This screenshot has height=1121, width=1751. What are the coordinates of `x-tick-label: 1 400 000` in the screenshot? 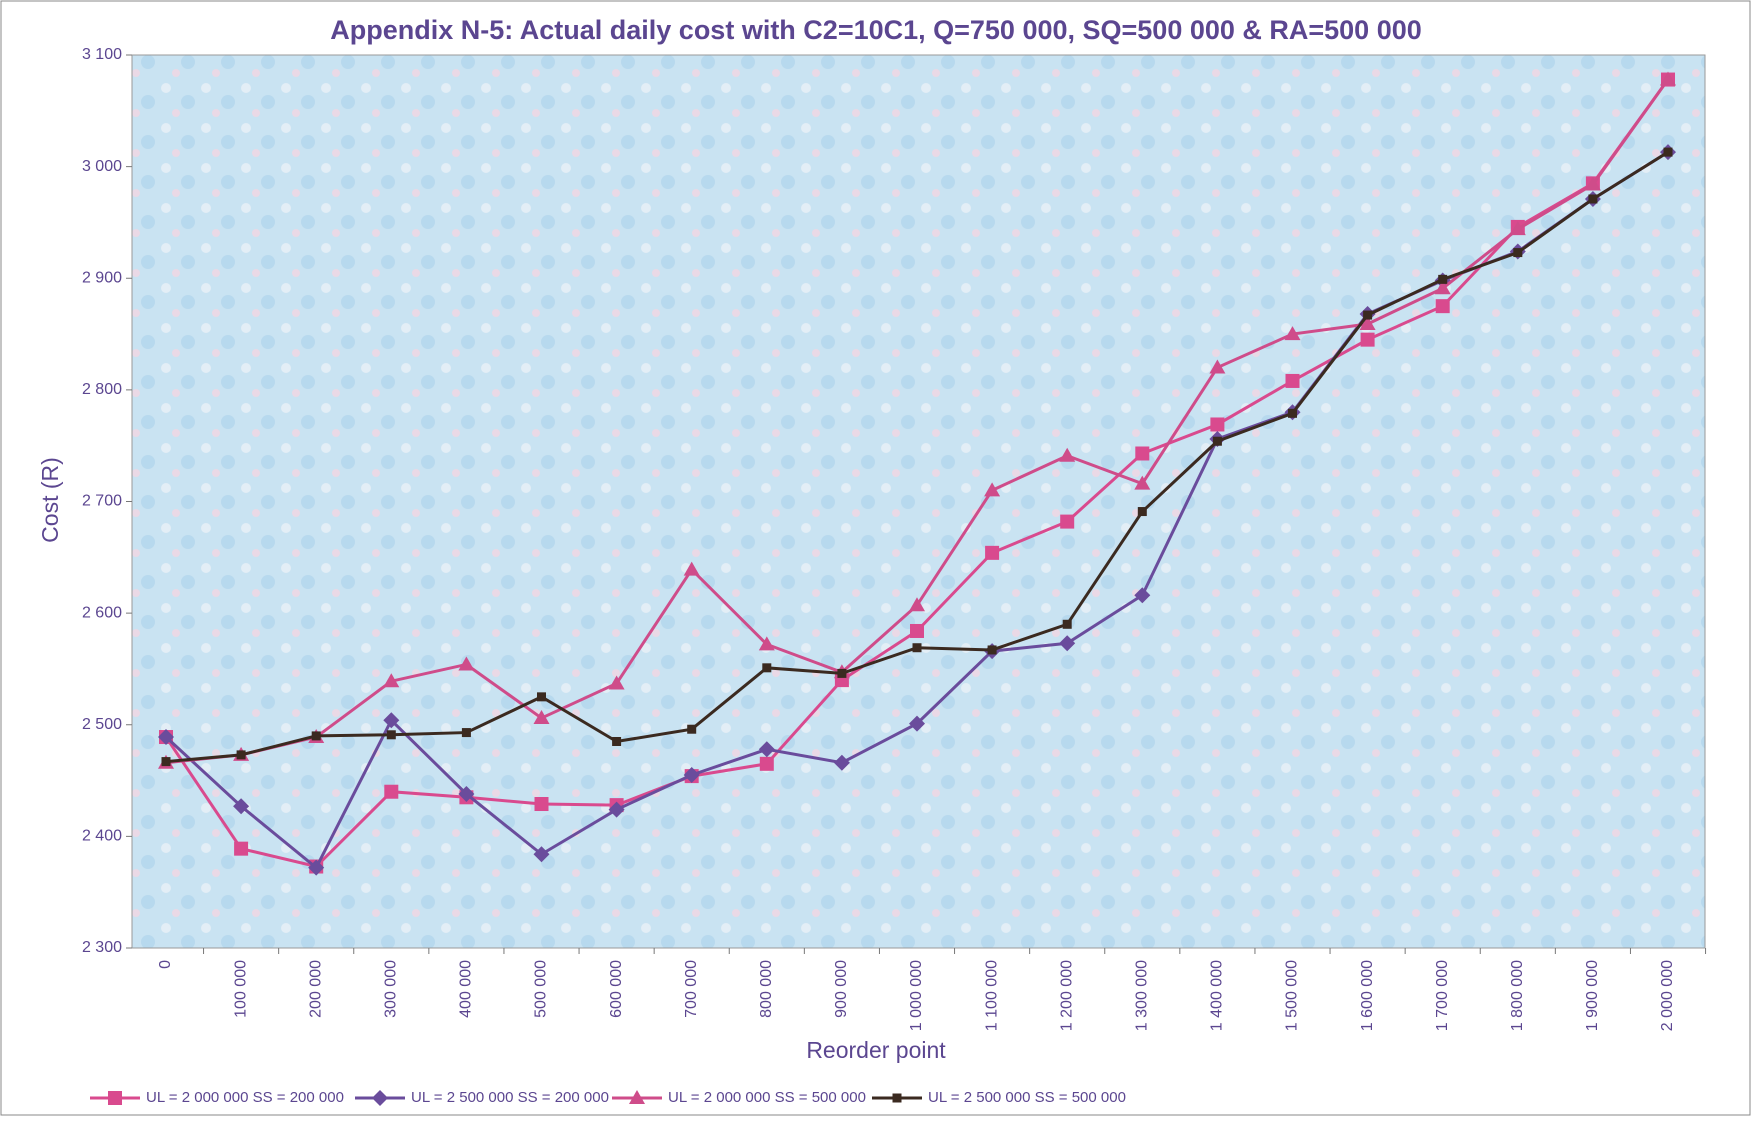 It's located at (1217, 995).